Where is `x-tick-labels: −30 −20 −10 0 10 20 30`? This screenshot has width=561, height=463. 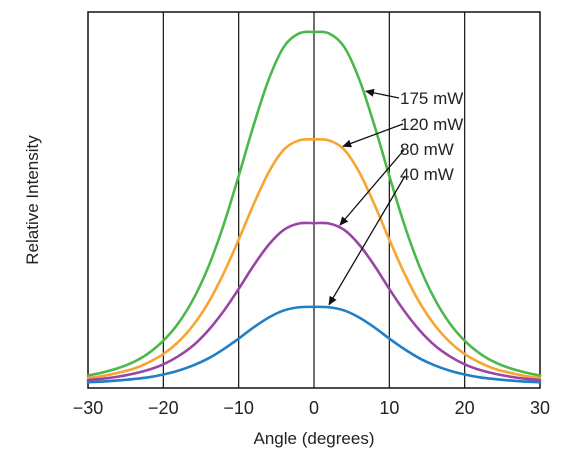
x-tick-labels: −30 −20 −10 0 10 20 30 is located at coordinates (311, 408).